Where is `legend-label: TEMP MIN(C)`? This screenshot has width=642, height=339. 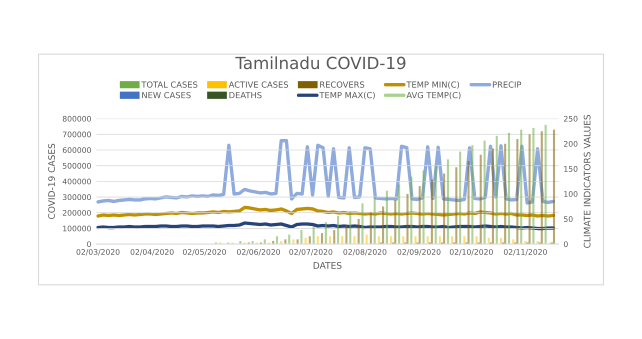
legend-label: TEMP MIN(C) is located at coordinates (433, 85).